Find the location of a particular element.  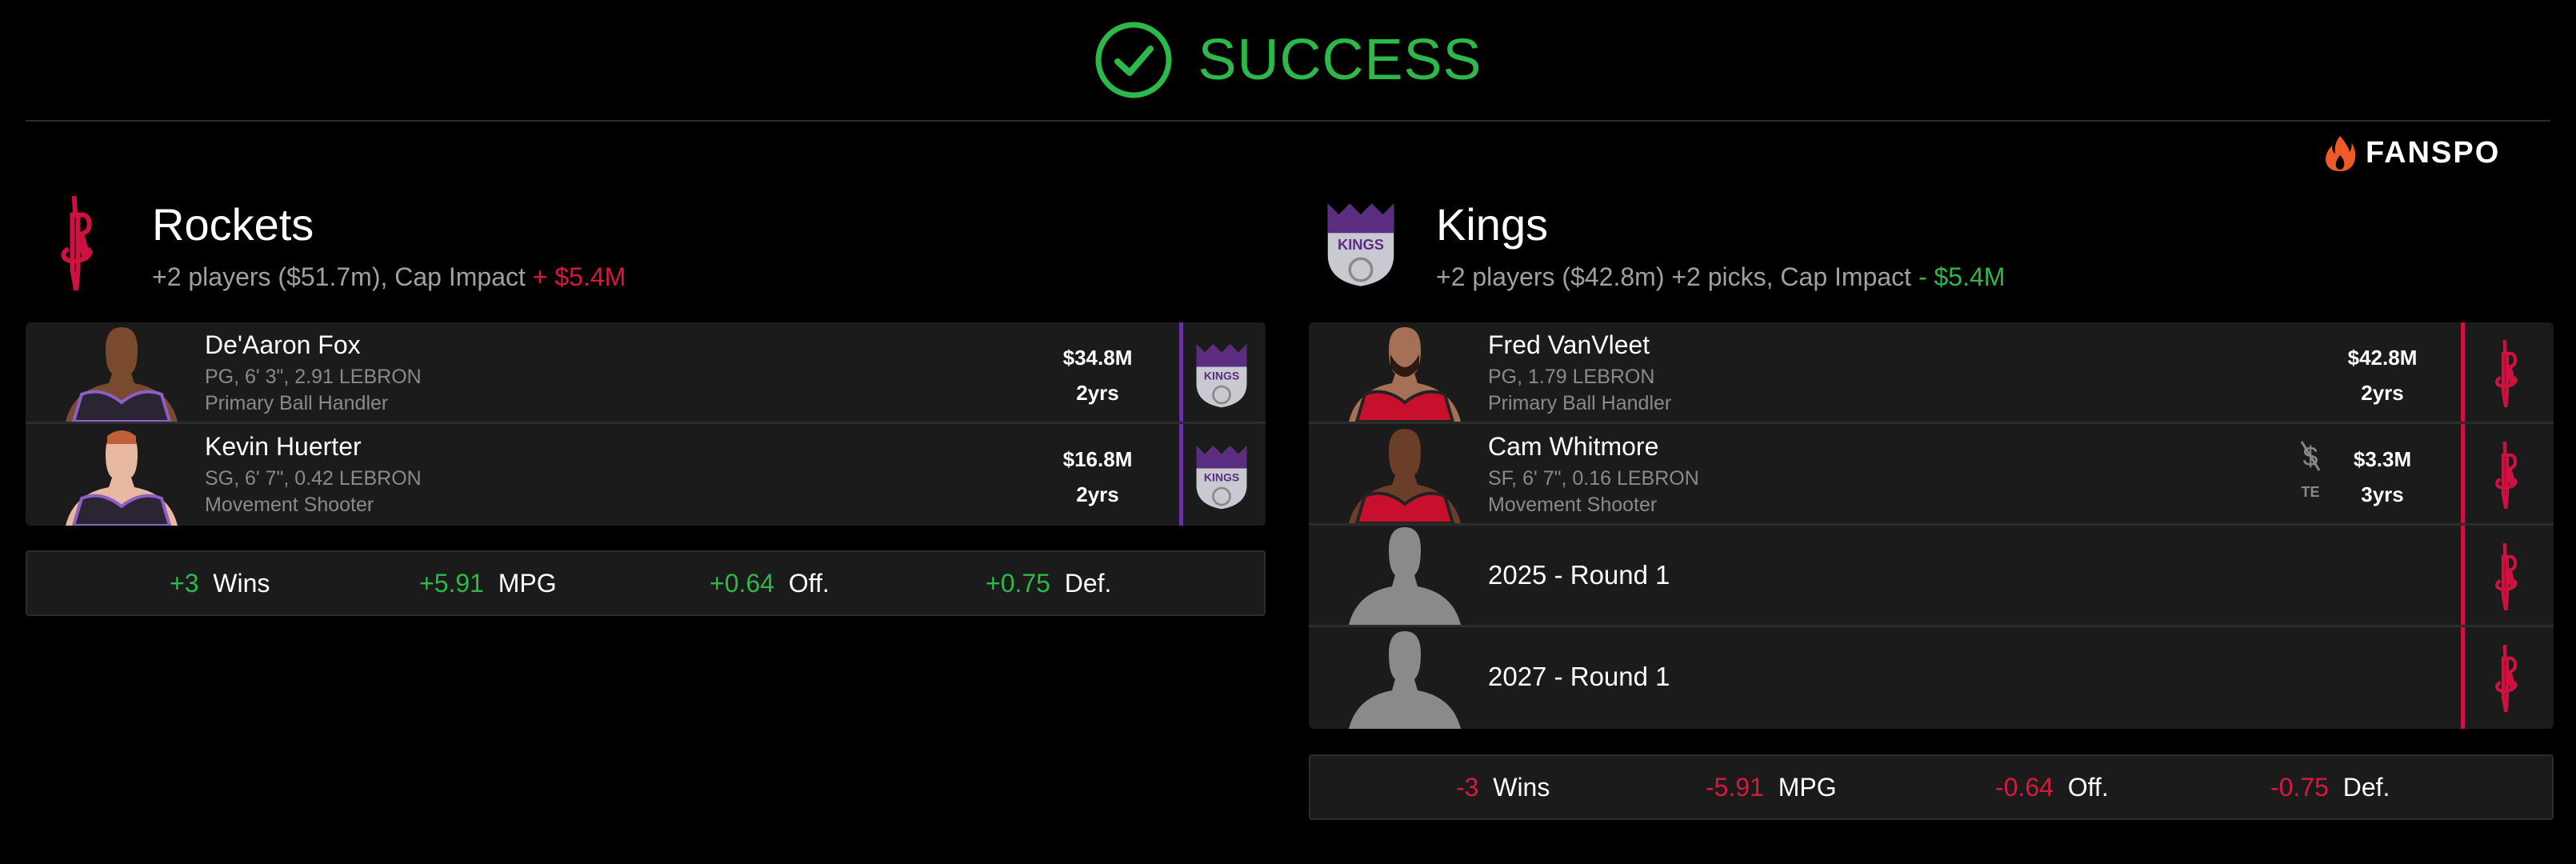

player-position: PG, 1.79 LEBRON is located at coordinates (1571, 377).